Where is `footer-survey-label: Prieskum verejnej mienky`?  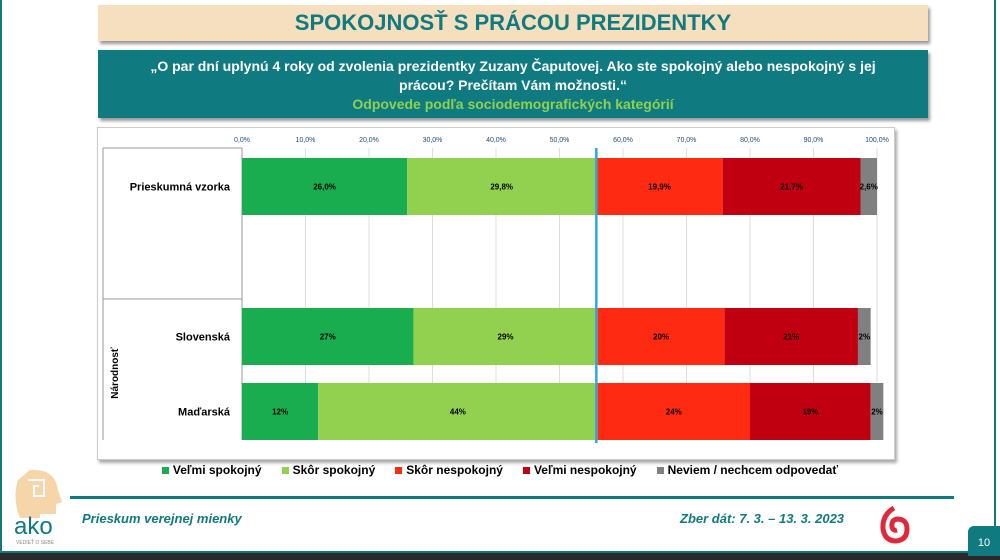 footer-survey-label: Prieskum verejnej mienky is located at coordinates (162, 518).